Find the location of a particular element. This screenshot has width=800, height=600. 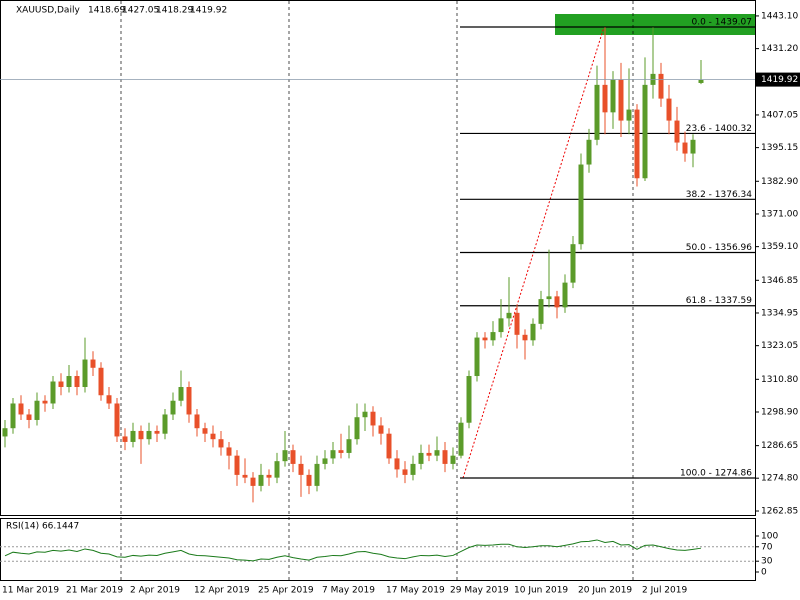

x-tick-label: 11 Mar 2019 is located at coordinates (30, 591).